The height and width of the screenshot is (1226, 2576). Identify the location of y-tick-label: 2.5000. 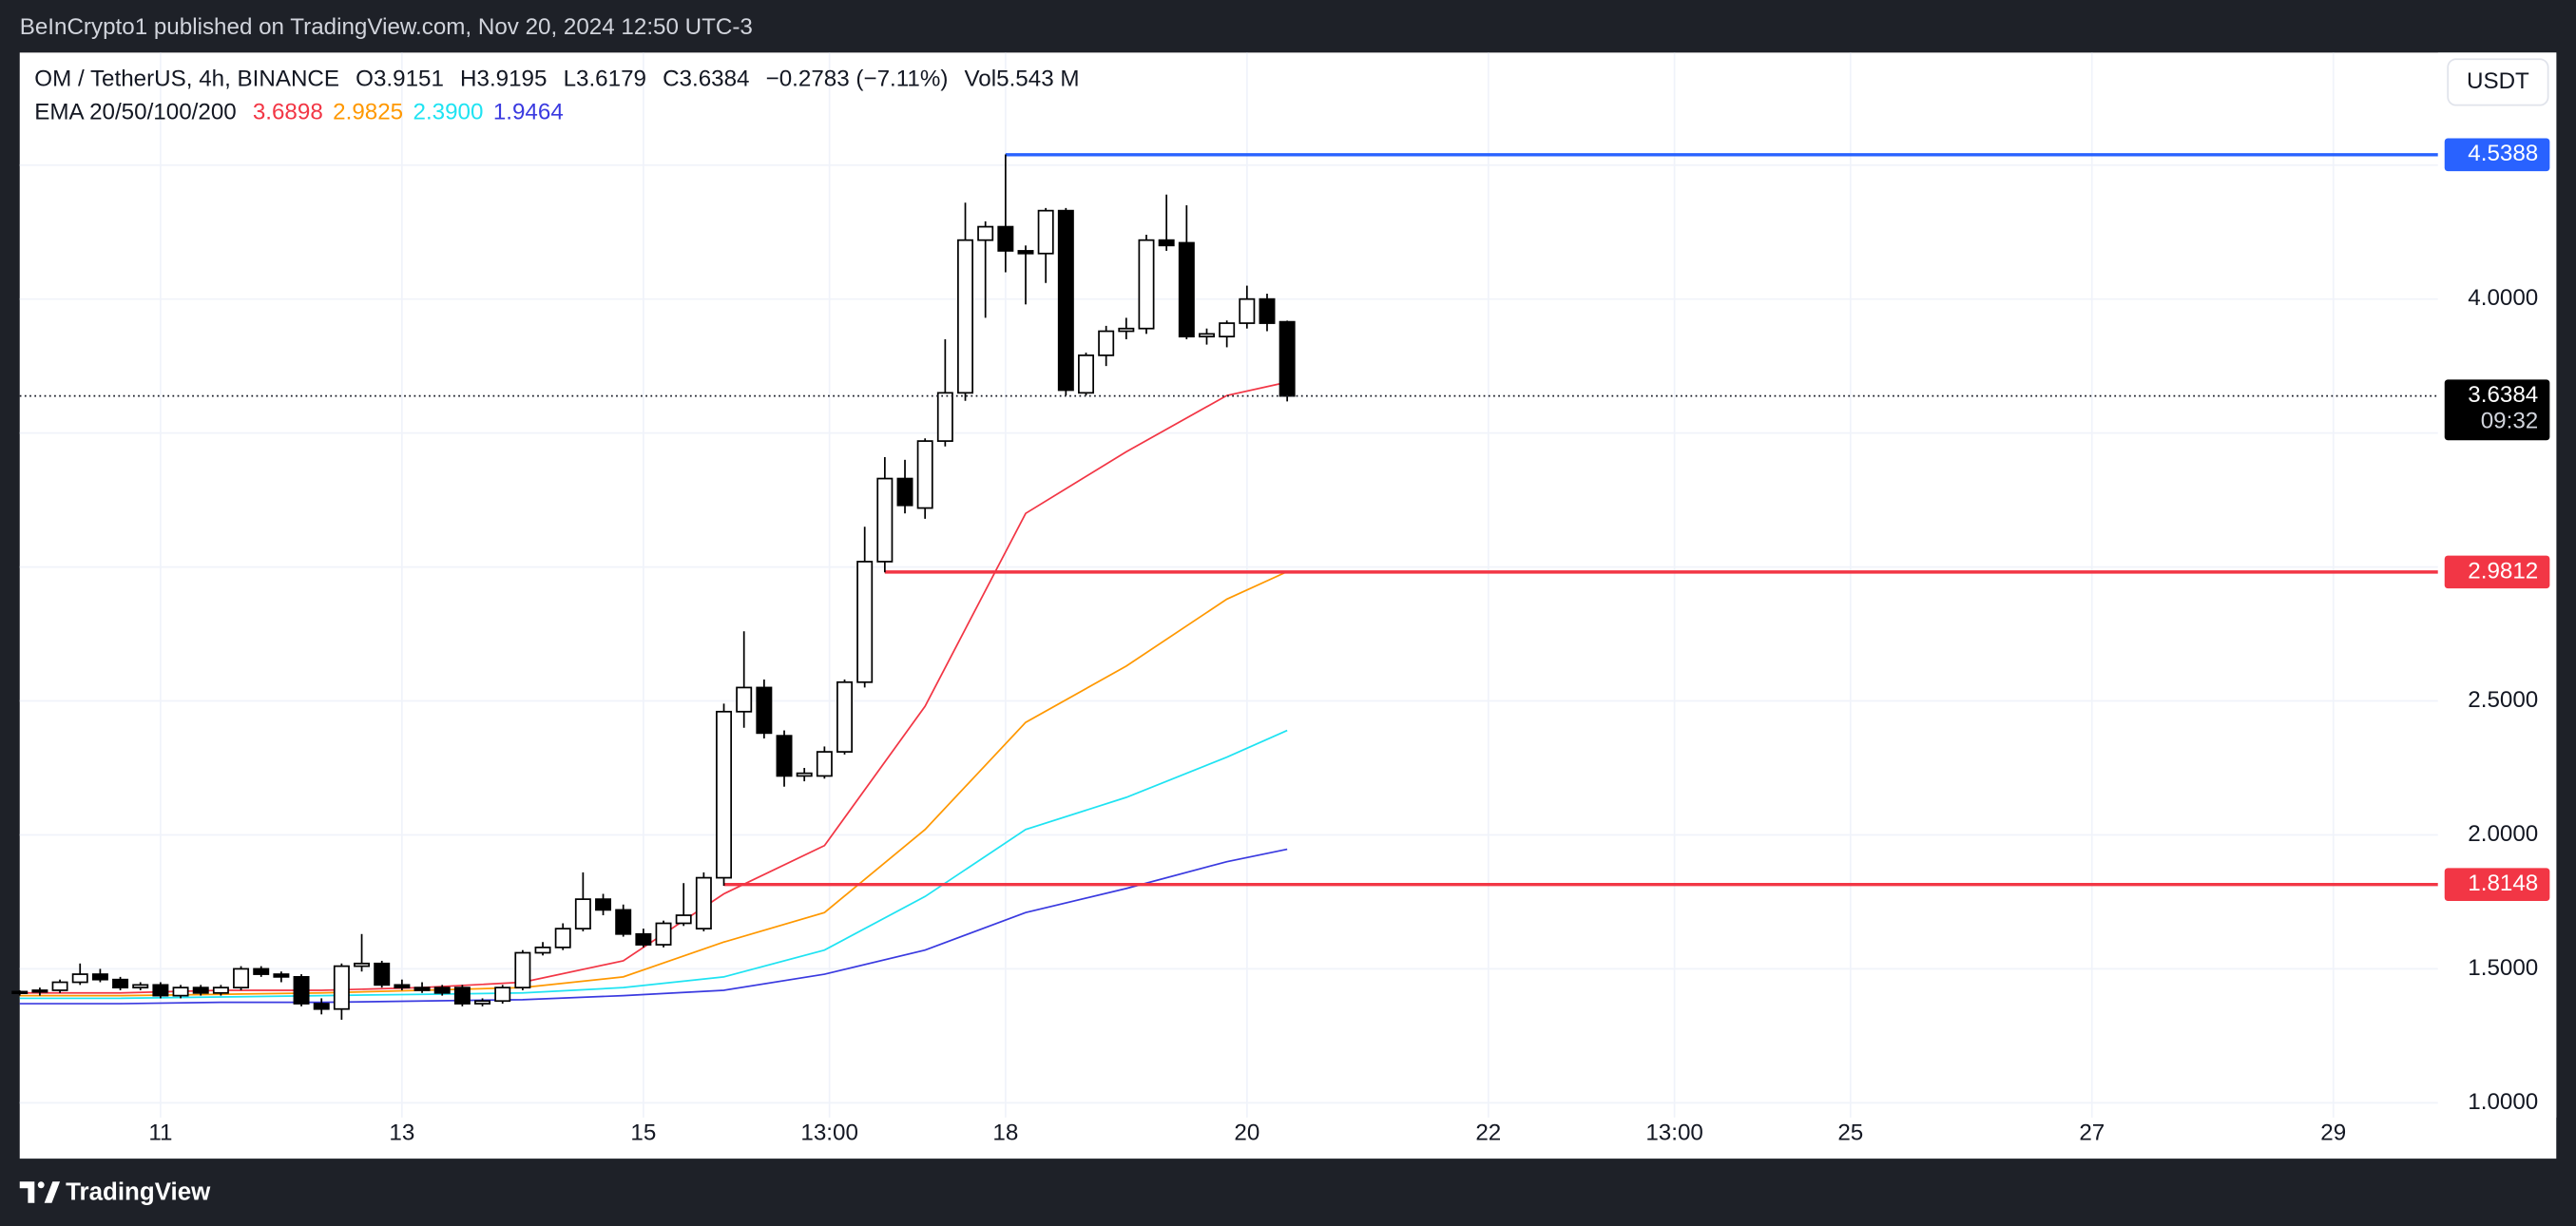
(2503, 700).